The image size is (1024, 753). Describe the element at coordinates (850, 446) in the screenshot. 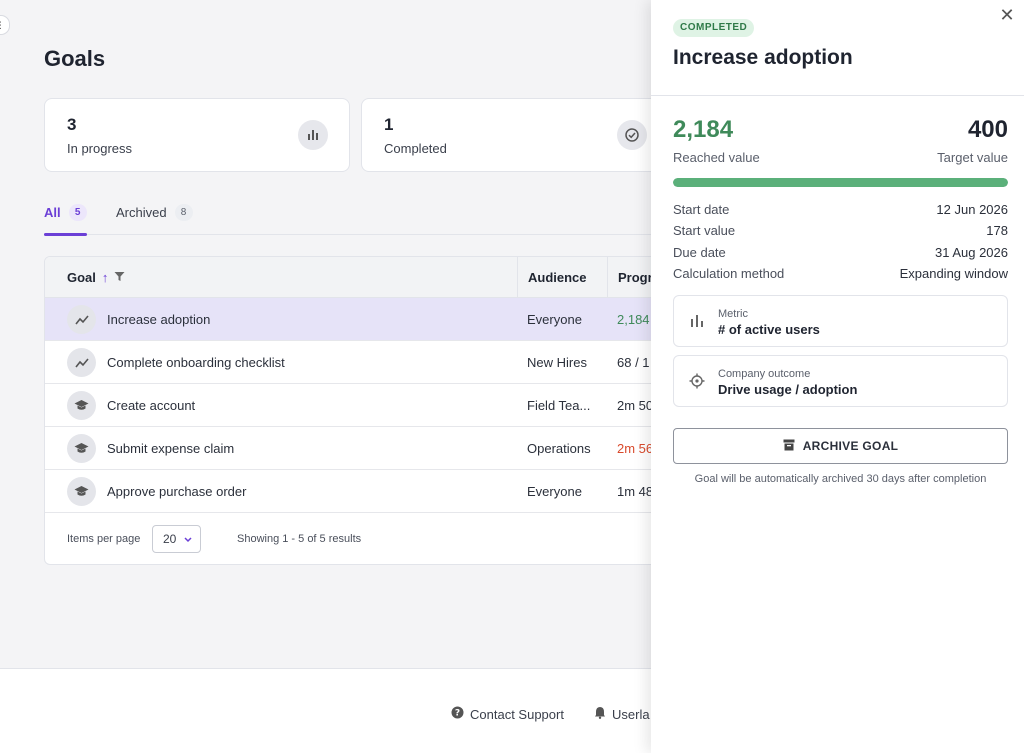

I see `archive-button-label: ARCHIVE GOAL` at that location.